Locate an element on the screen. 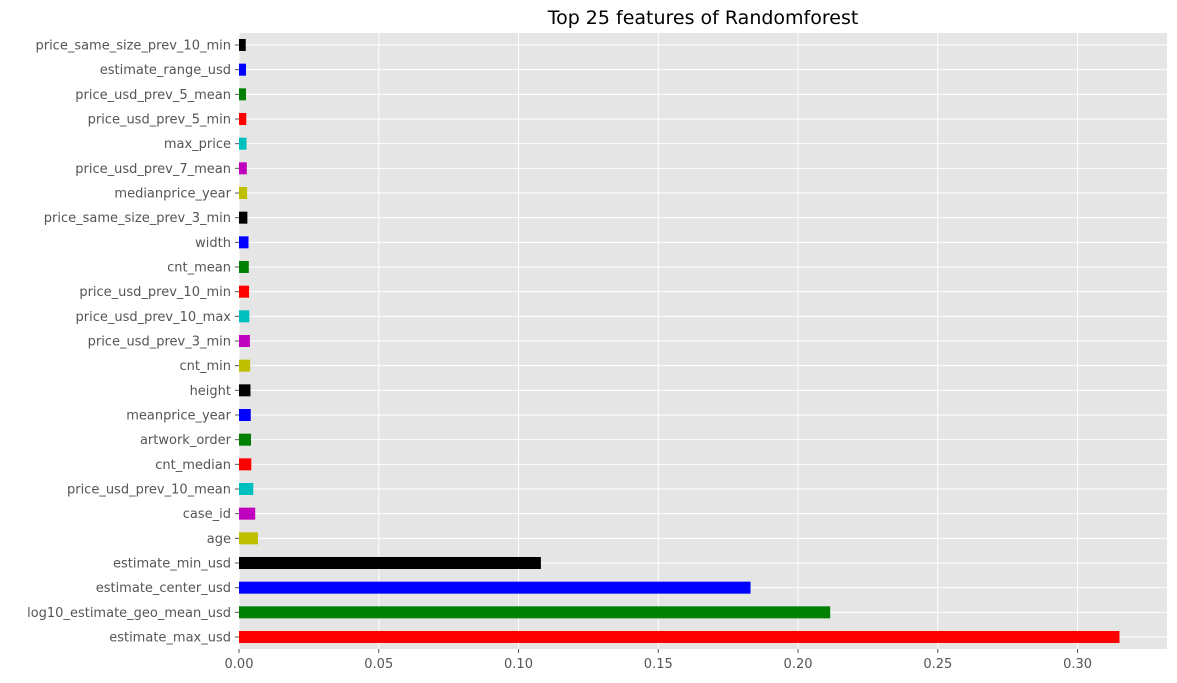  bar-price-usd-prev-10-min is located at coordinates (244, 291).